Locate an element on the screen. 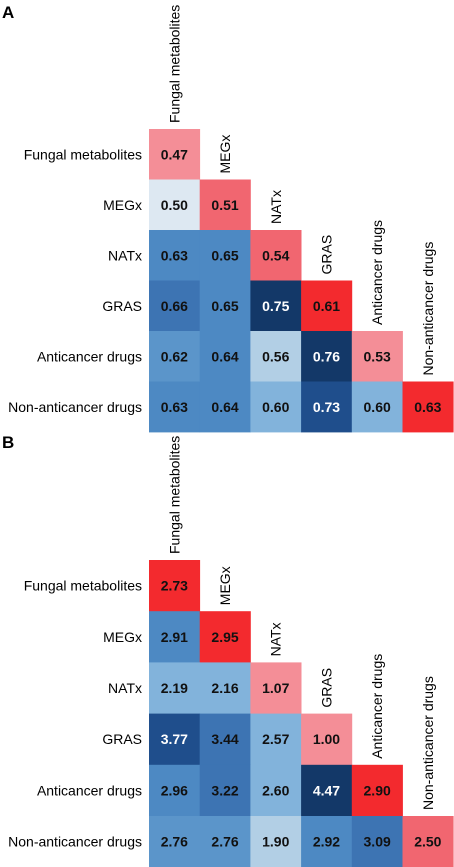 Image resolution: width=454 pixels, height=867 pixels. cell-value-b-3-3: 1.00 is located at coordinates (326, 739).